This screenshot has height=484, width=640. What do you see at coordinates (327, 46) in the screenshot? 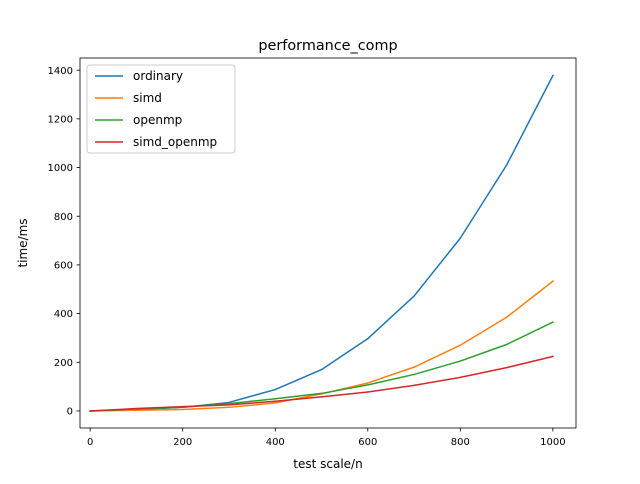
I see `chart-title: performance_comp` at bounding box center [327, 46].